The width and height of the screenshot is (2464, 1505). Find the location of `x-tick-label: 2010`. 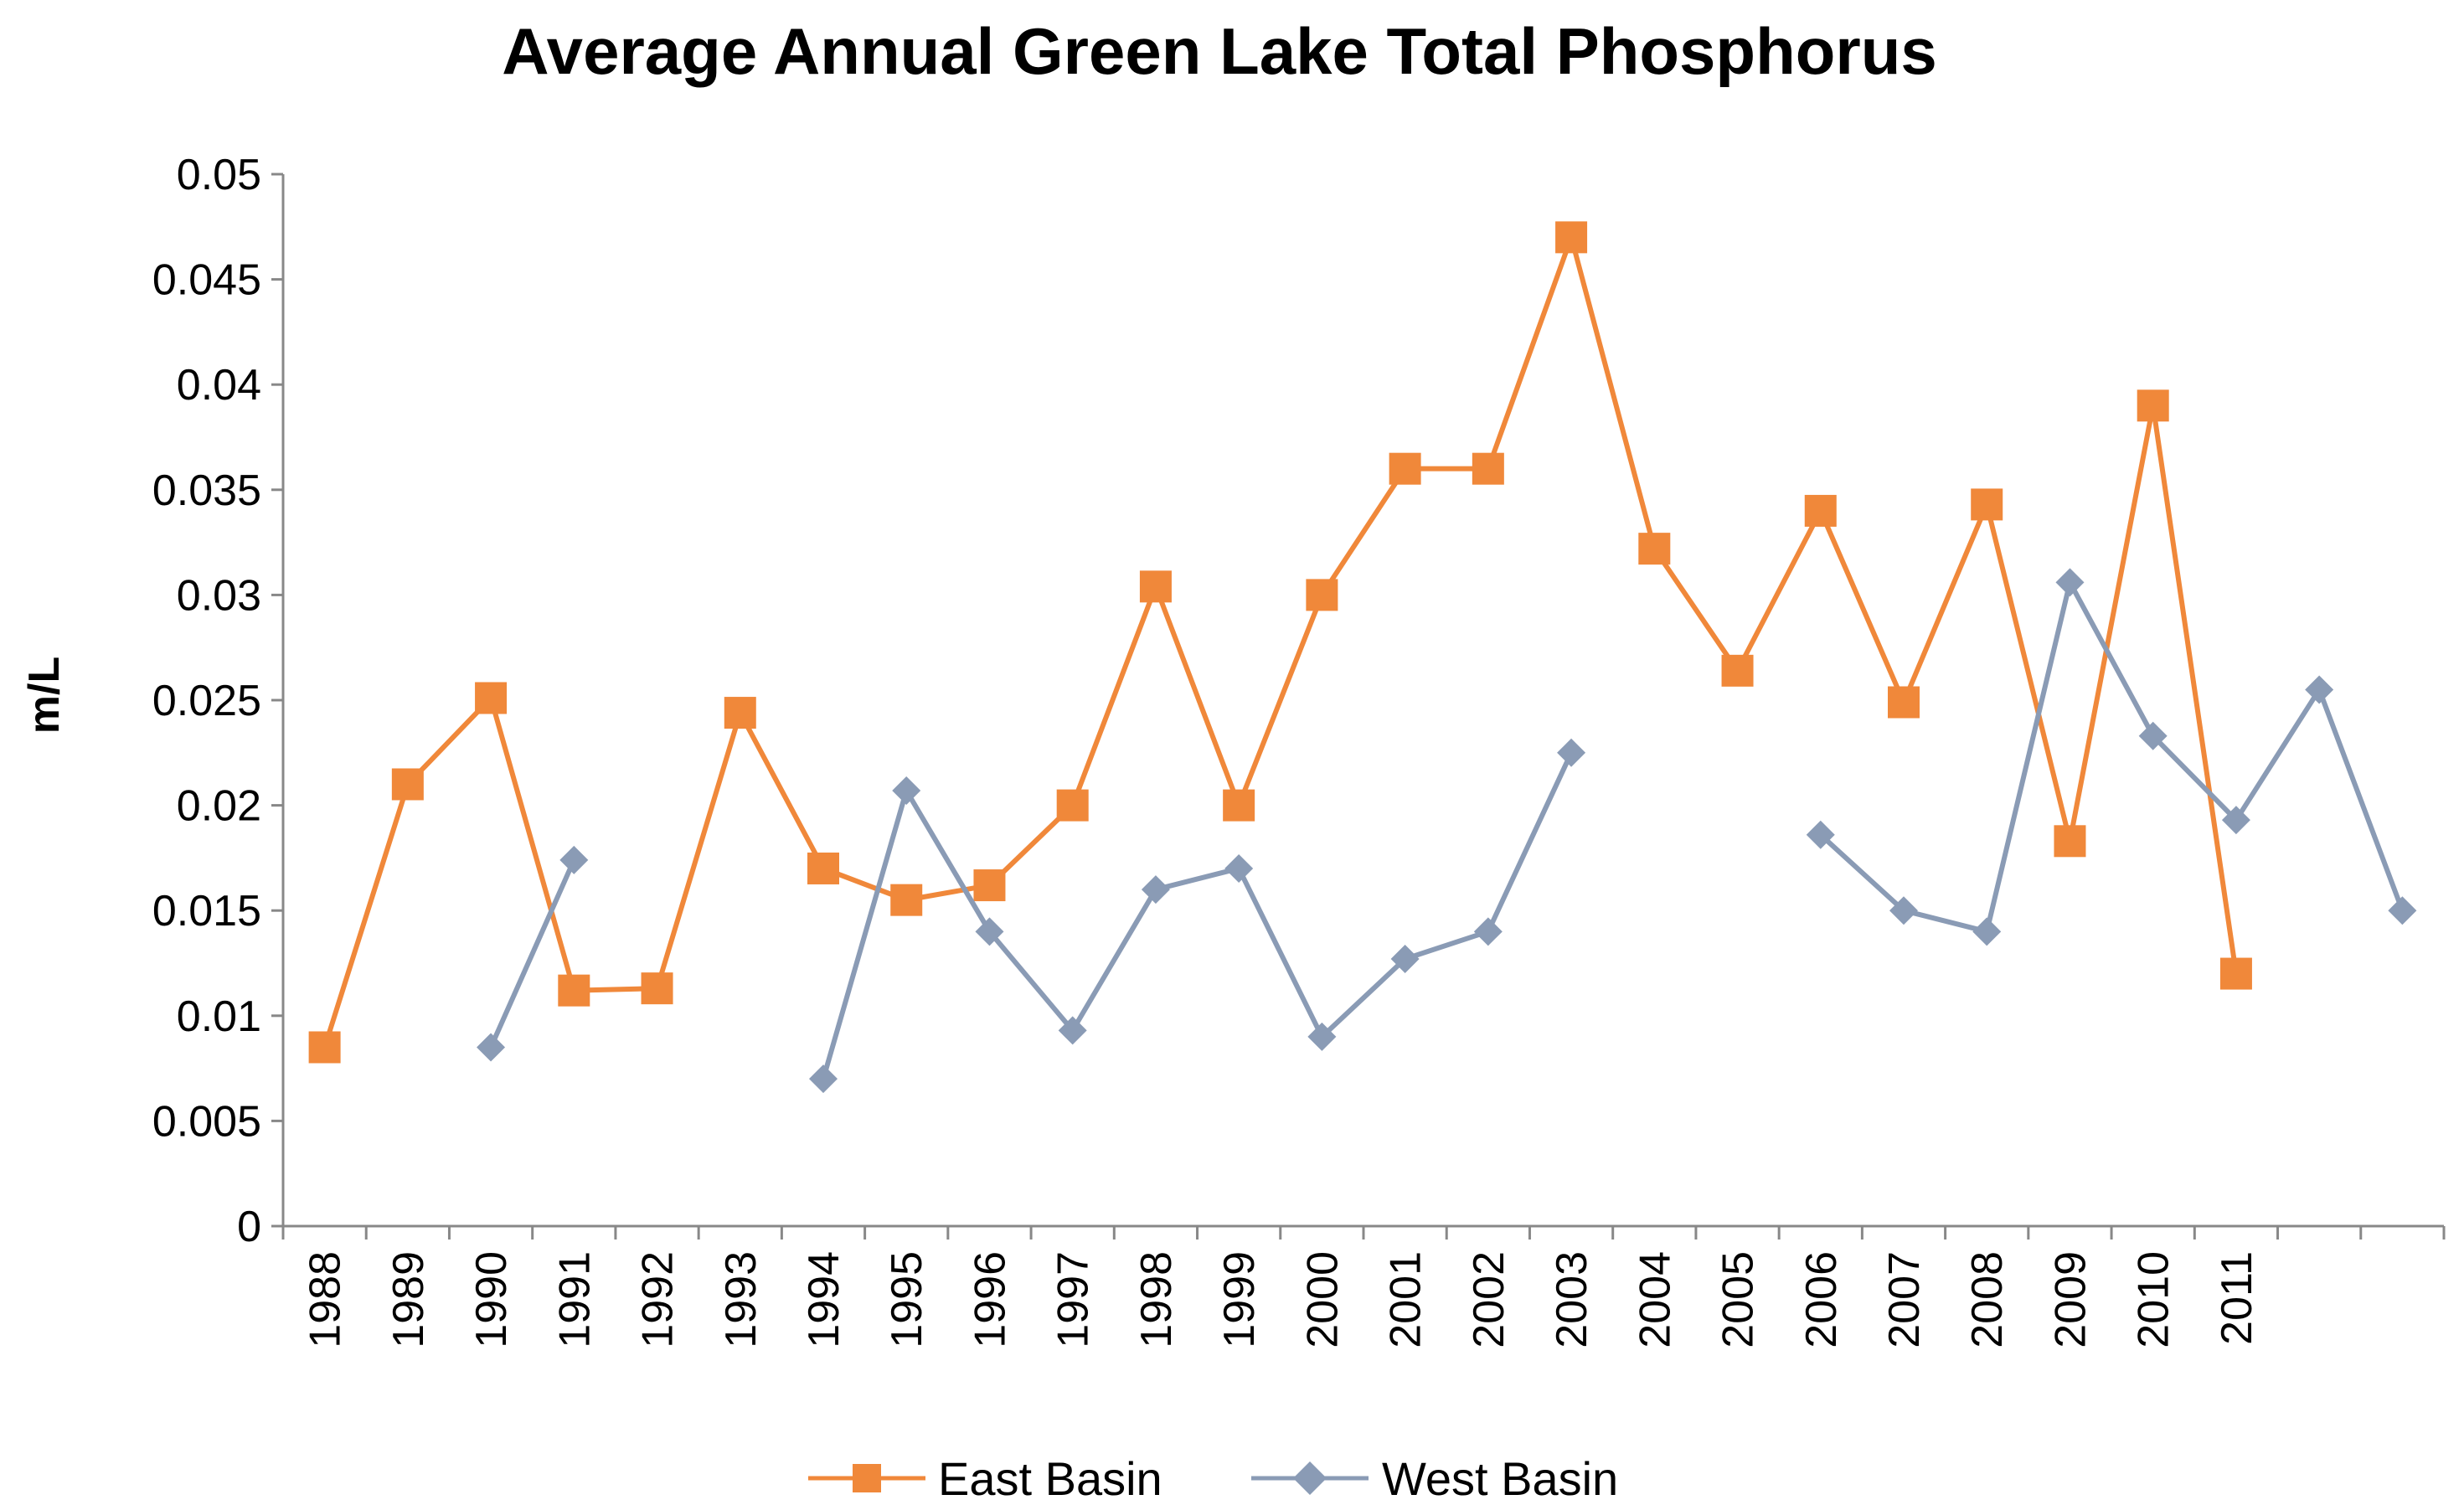

x-tick-label: 2010 is located at coordinates (2154, 1299).